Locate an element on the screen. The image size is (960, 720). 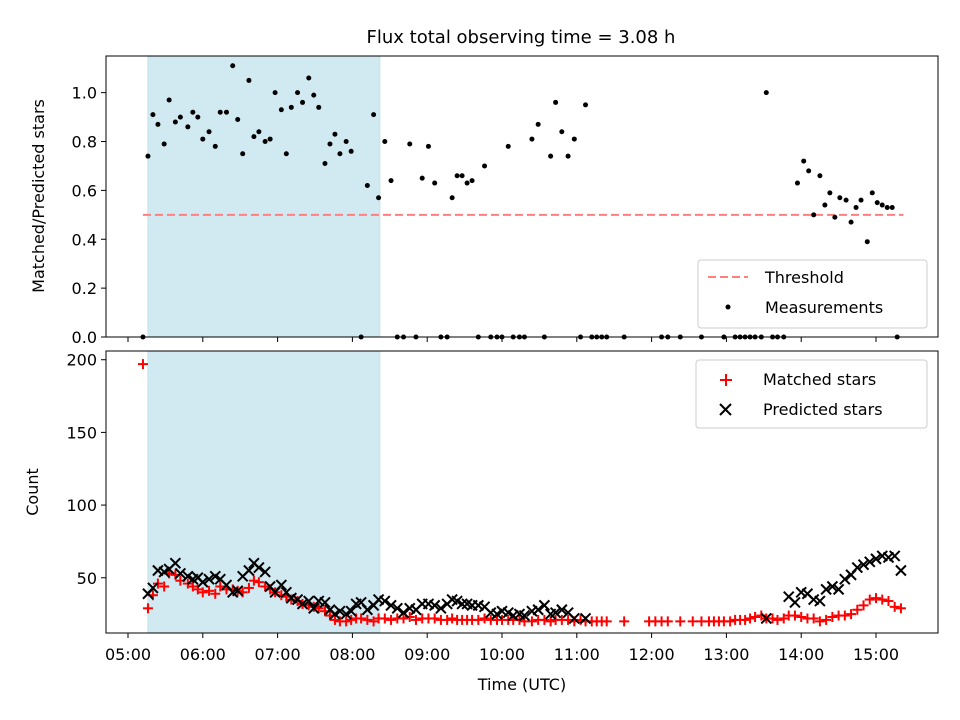
bottom-x-tick-label: 14:00 is located at coordinates (801, 654).